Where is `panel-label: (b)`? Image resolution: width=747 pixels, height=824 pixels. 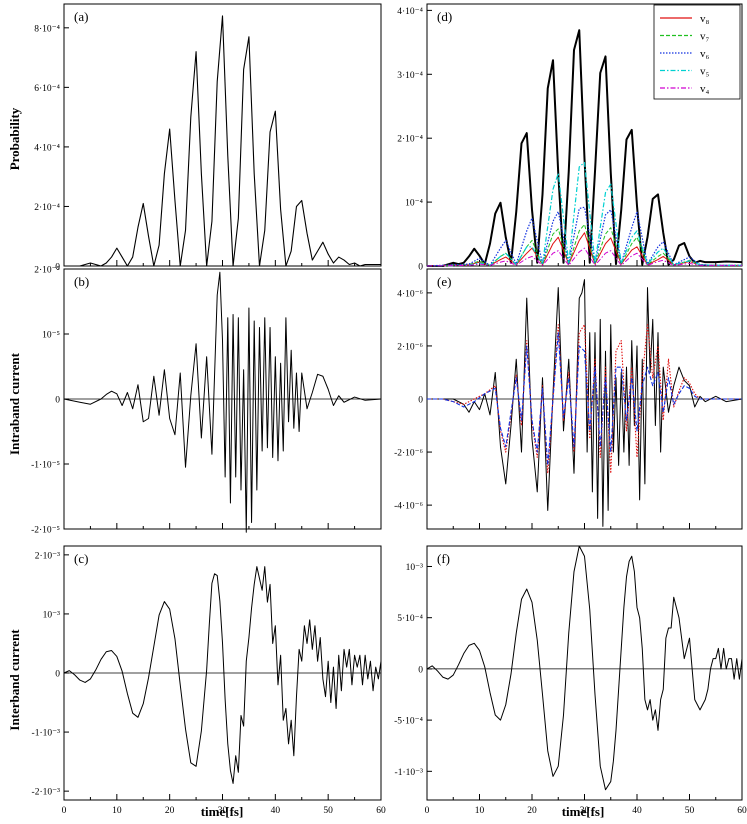
panel-label: (b) is located at coordinates (81, 281).